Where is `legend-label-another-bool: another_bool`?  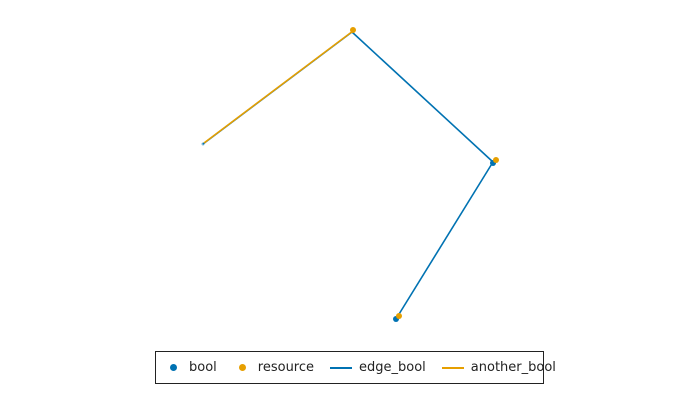 legend-label-another-bool: another_bool is located at coordinates (513, 367).